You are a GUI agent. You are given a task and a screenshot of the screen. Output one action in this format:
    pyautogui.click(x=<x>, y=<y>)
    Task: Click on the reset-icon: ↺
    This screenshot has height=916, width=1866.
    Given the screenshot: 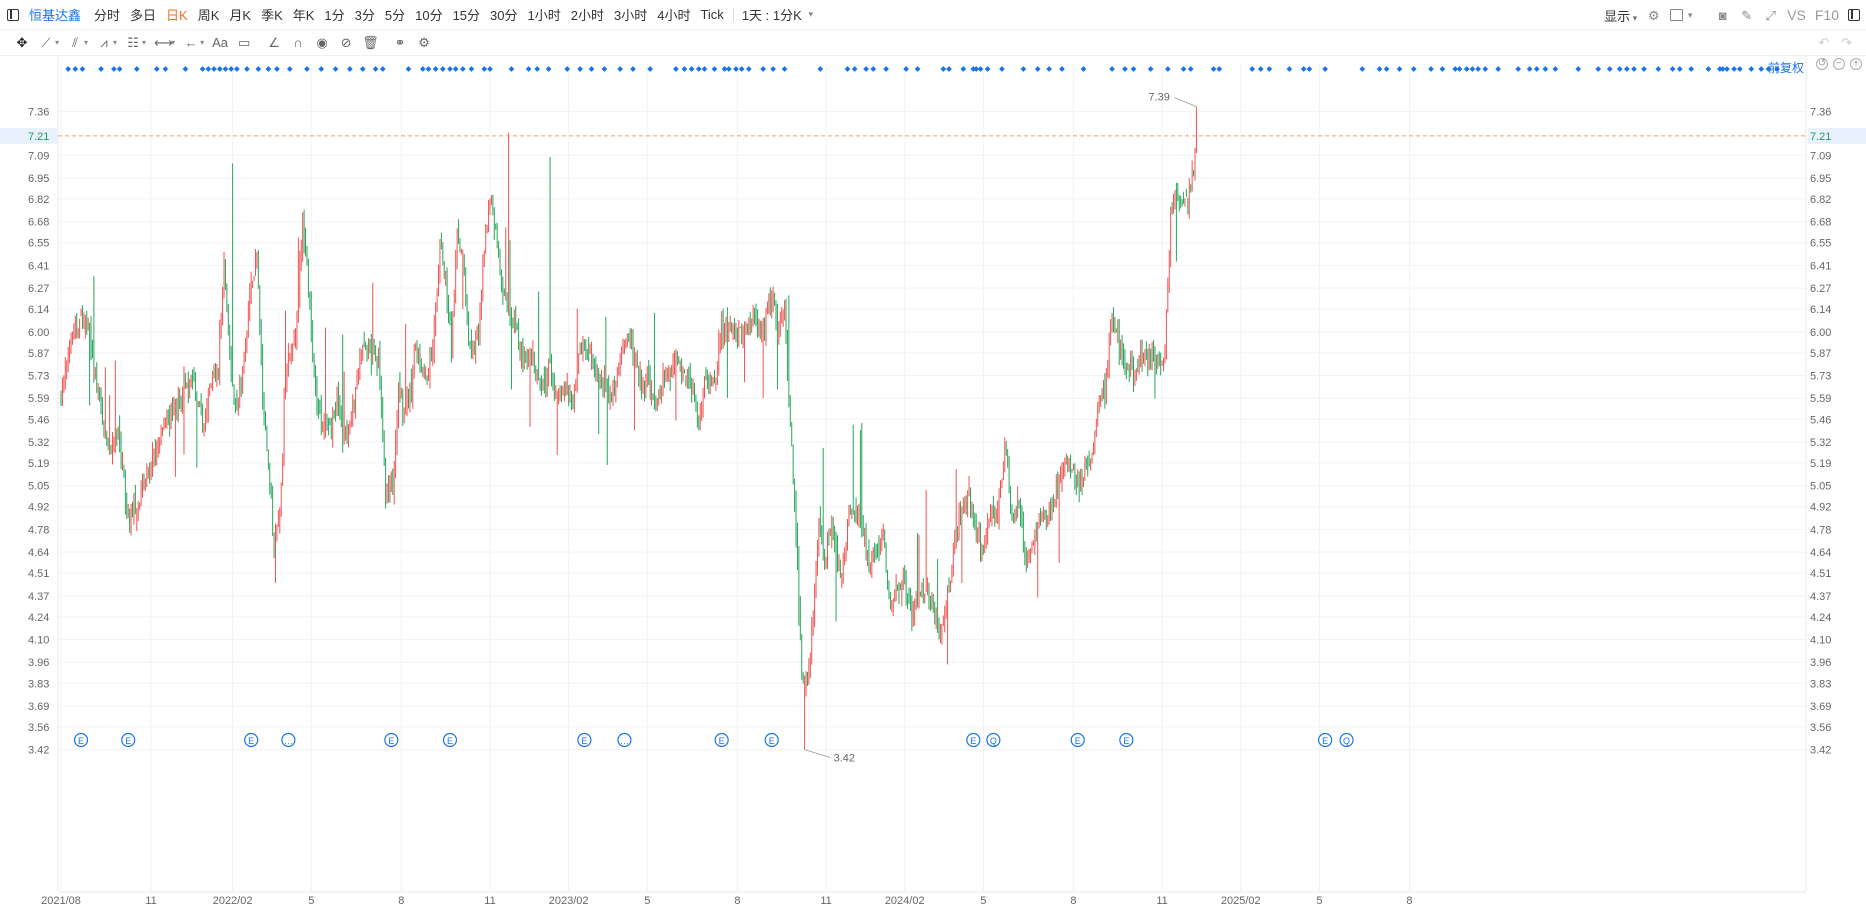 What is the action you would take?
    pyautogui.click(x=1822, y=64)
    